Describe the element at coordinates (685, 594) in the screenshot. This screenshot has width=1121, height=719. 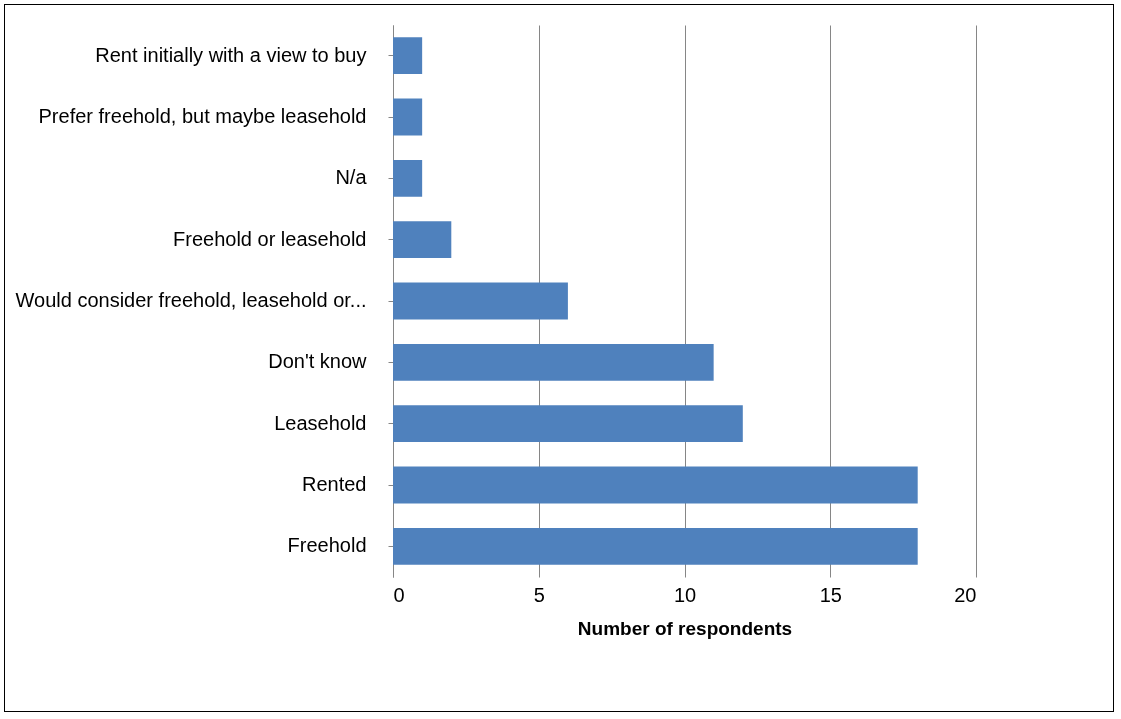
I see `x-tick-label: 10` at that location.